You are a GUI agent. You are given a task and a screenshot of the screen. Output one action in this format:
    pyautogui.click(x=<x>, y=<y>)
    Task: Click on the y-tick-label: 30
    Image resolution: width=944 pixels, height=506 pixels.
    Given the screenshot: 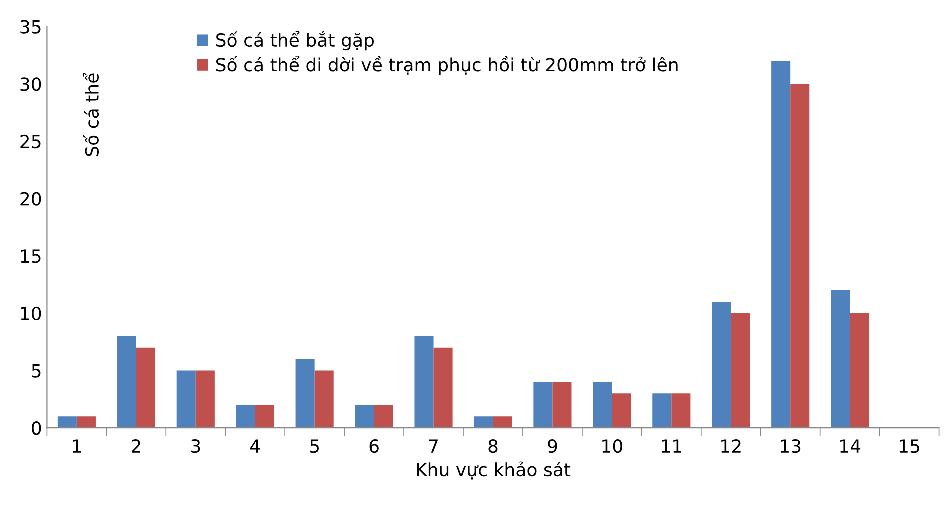 What is the action you would take?
    pyautogui.click(x=31, y=85)
    